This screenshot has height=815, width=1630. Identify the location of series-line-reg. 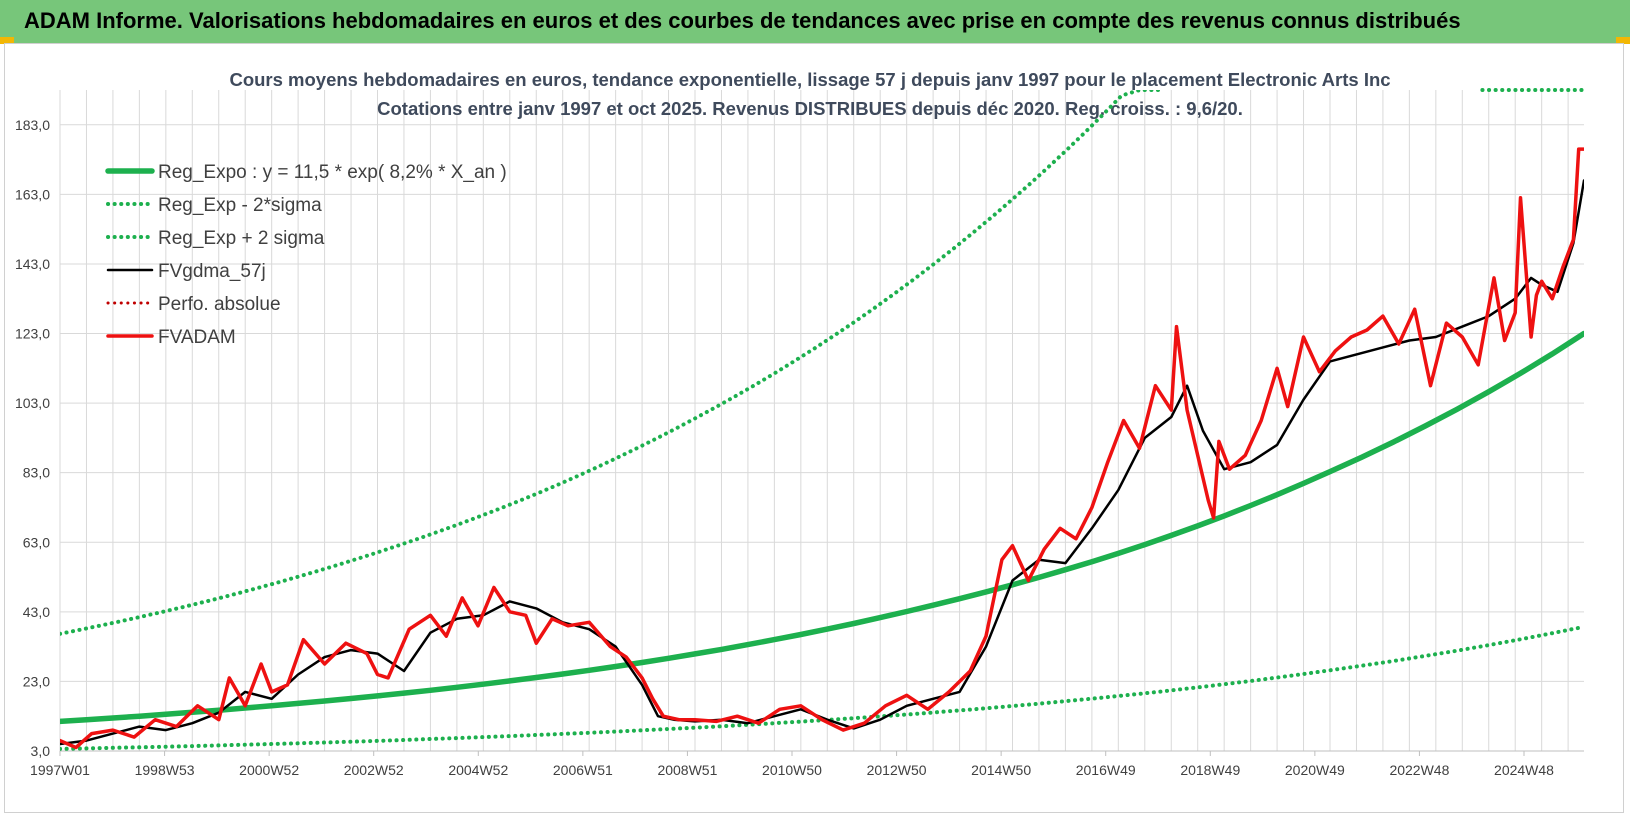
(822, 687).